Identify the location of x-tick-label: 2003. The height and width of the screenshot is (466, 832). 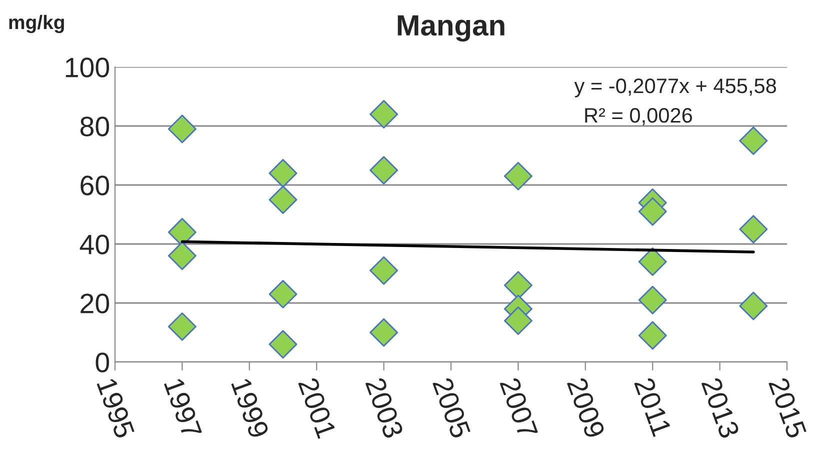
(384, 408).